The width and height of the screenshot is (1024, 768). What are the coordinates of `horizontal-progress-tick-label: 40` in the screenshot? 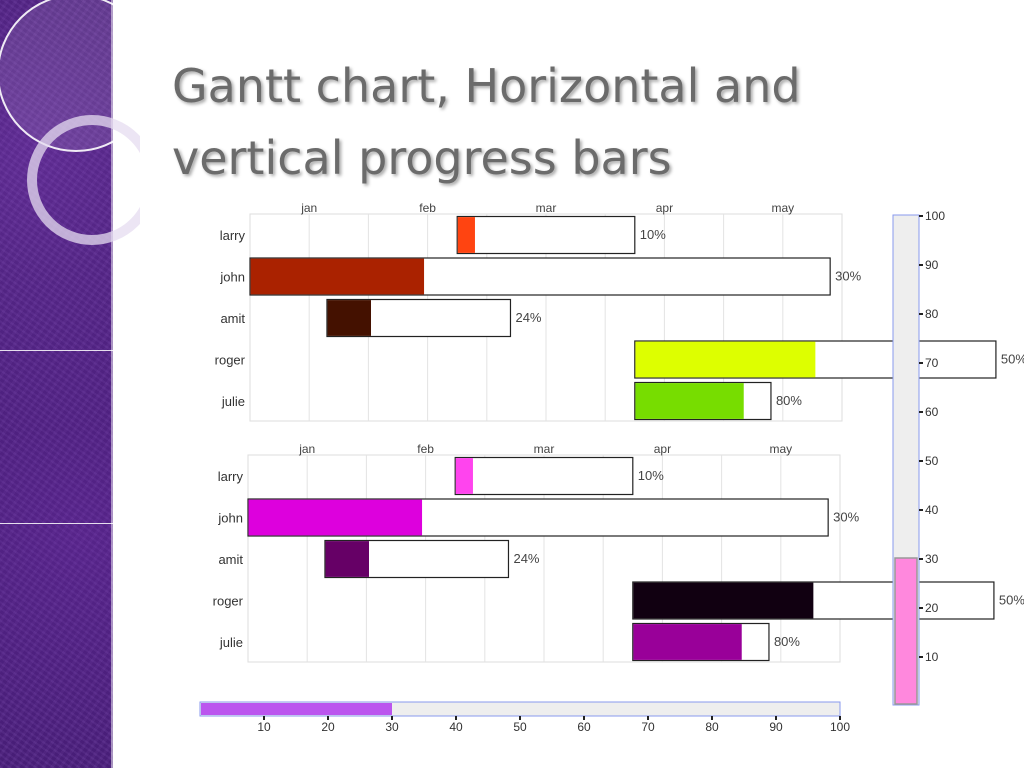 It's located at (456, 727).